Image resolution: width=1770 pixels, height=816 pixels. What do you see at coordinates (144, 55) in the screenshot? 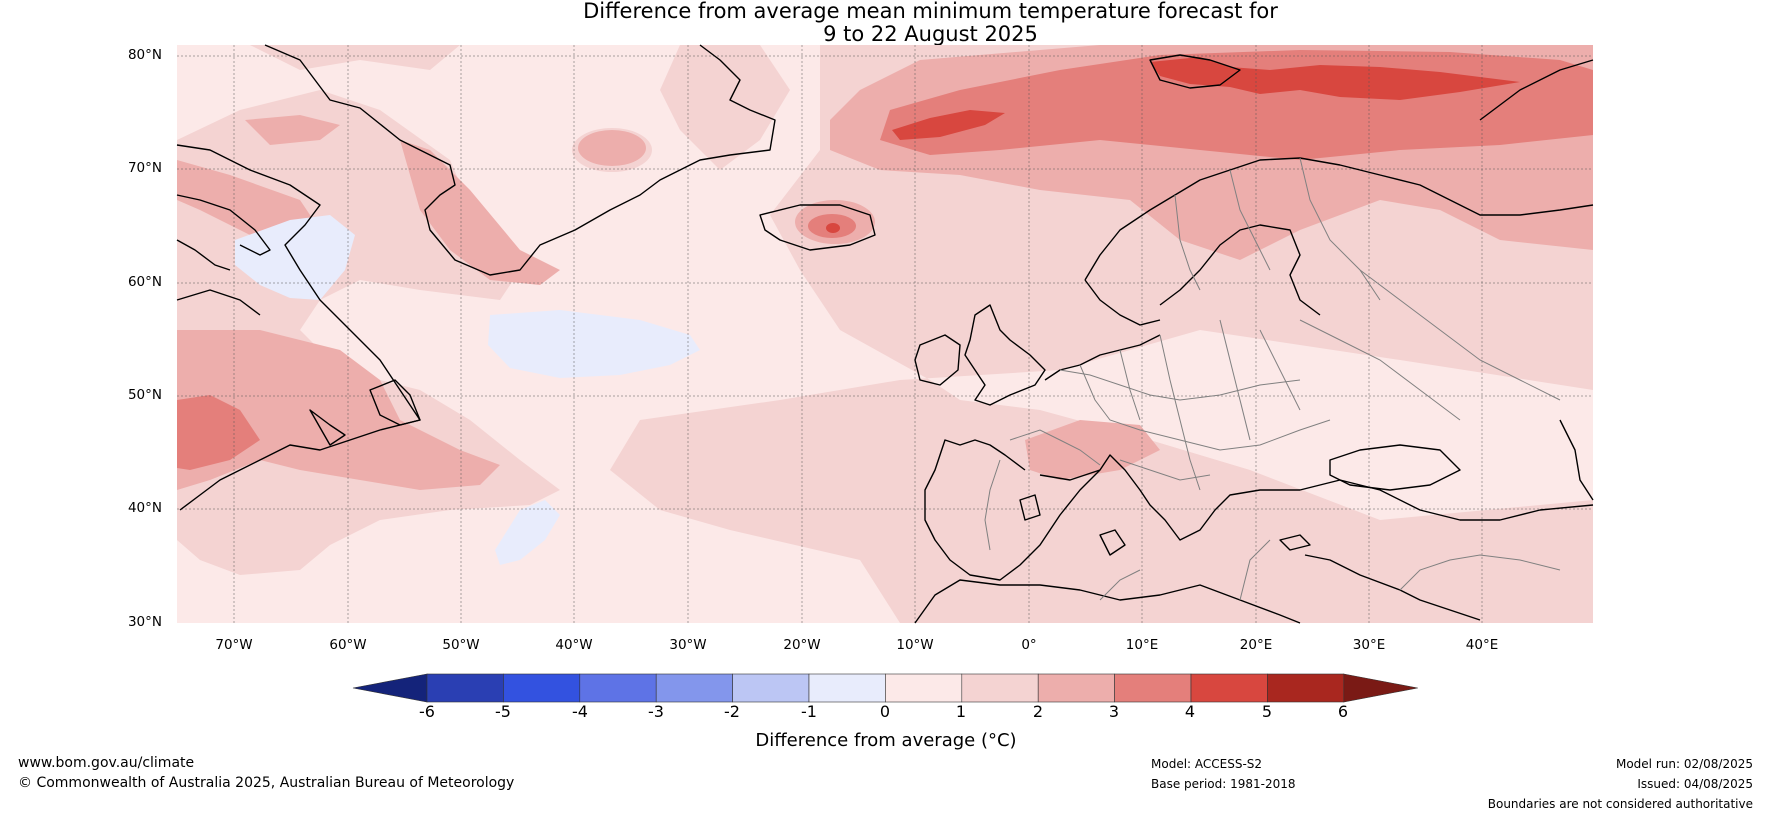
I see `lat-label-80n: 80°N` at bounding box center [144, 55].